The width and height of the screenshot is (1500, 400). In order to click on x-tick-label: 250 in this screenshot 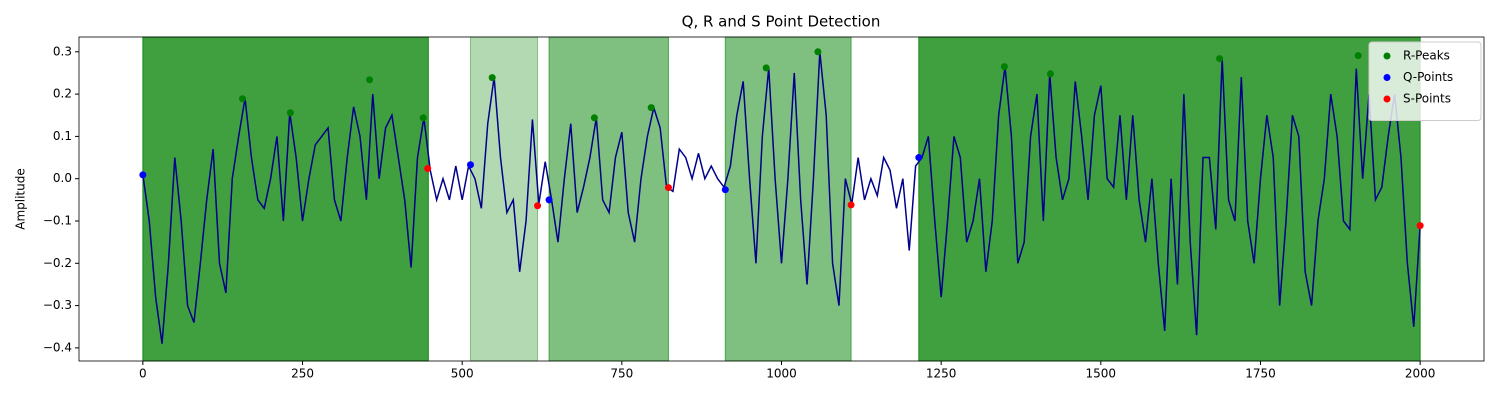, I will do `click(302, 374)`.